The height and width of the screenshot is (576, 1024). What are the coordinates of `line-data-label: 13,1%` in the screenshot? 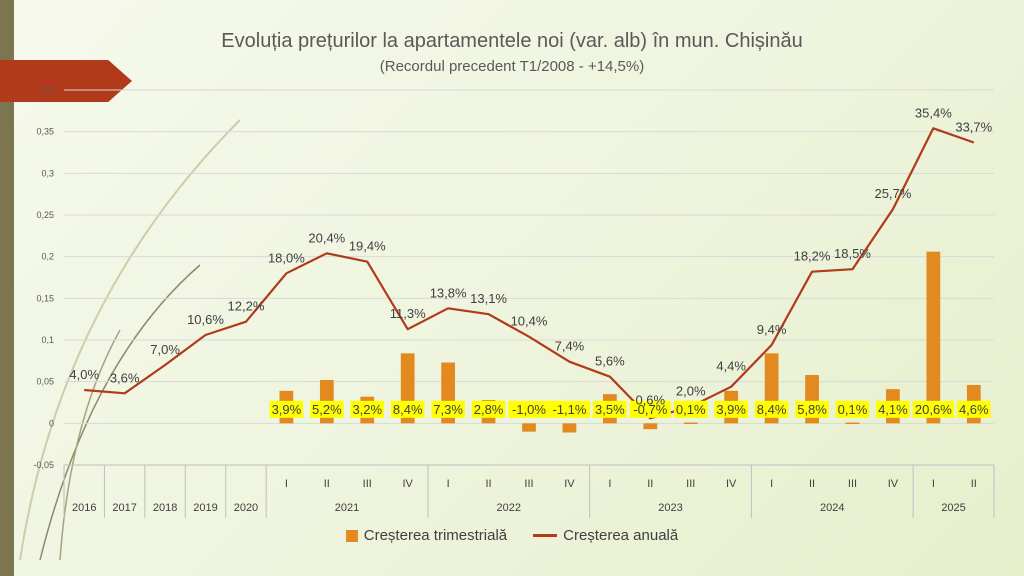 It's located at (488, 298).